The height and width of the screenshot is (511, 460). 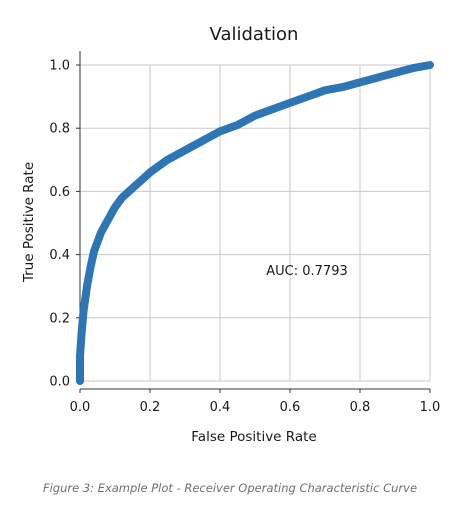 I want to click on auc-annotation: AUC: 0.7793, so click(x=307, y=271).